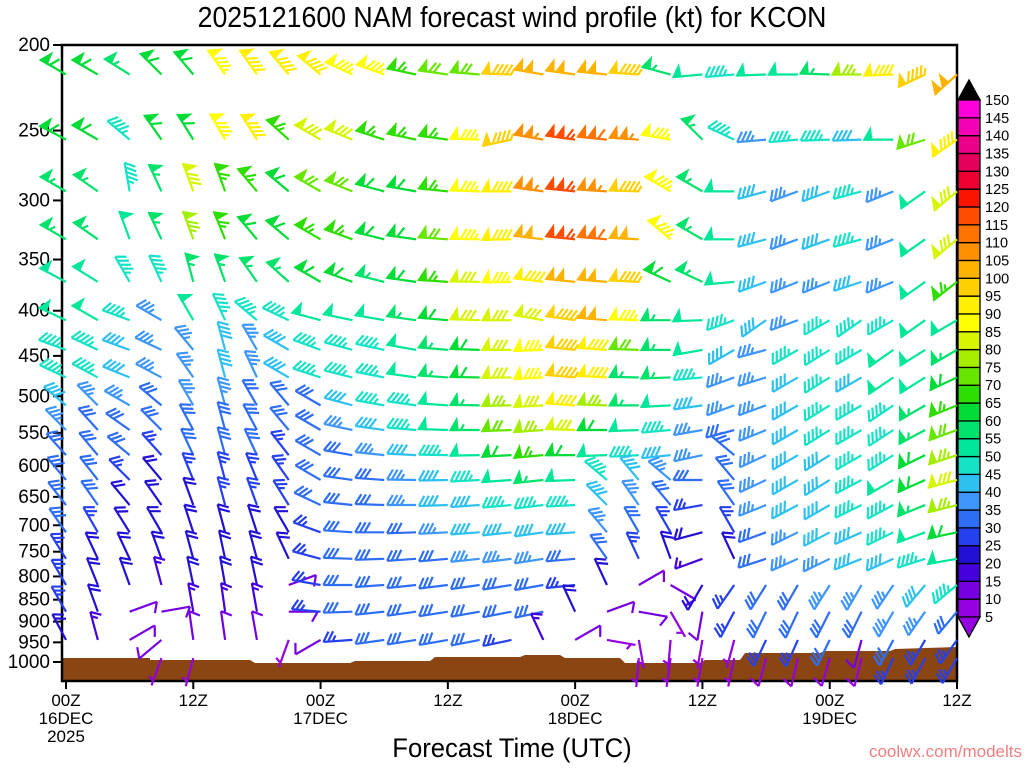 The image size is (1024, 768). What do you see at coordinates (969, 627) in the screenshot?
I see `colorbar-under-arrow` at bounding box center [969, 627].